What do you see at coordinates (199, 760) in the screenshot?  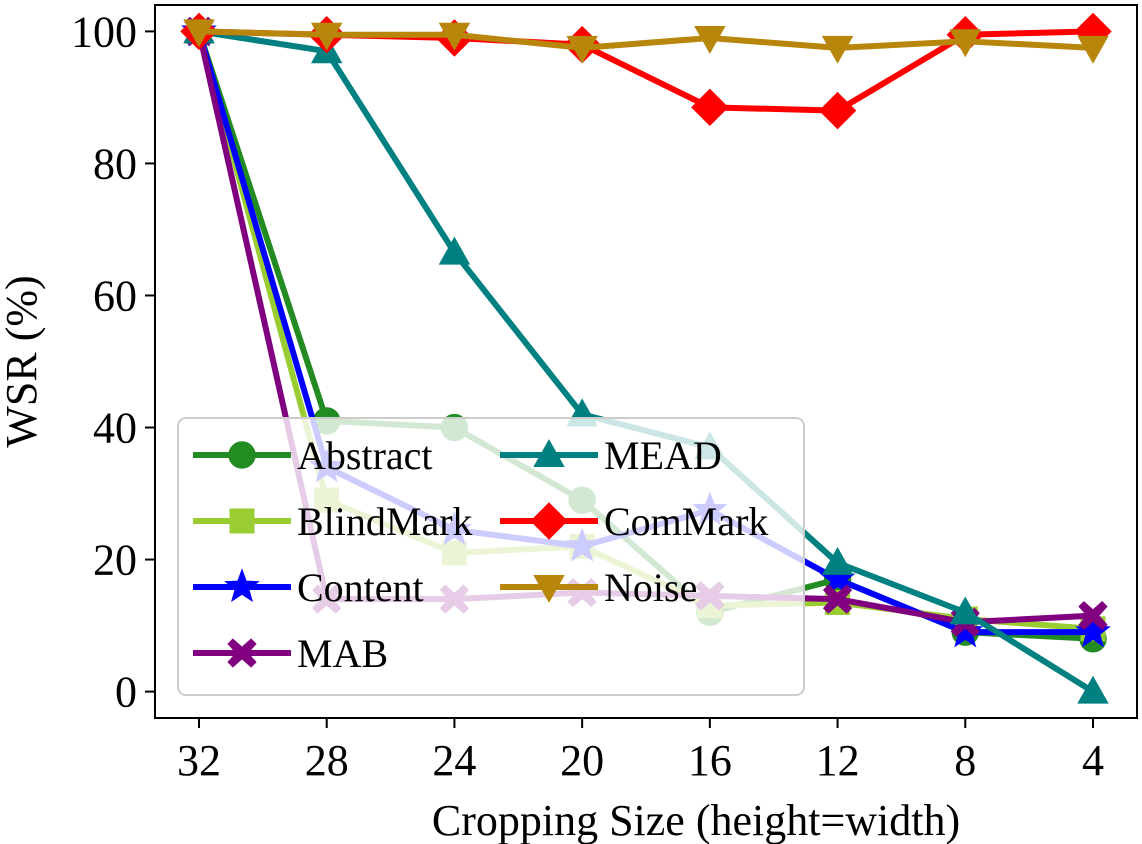 I see `x-tick-label-32: 32` at bounding box center [199, 760].